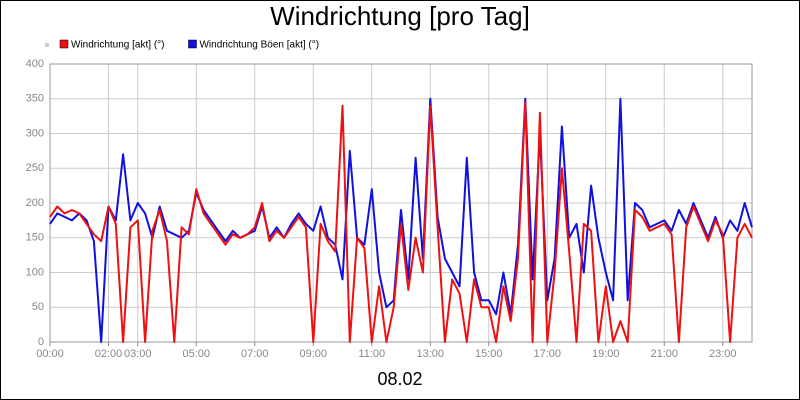  I want to click on y-tick-label: 50, so click(38, 307).